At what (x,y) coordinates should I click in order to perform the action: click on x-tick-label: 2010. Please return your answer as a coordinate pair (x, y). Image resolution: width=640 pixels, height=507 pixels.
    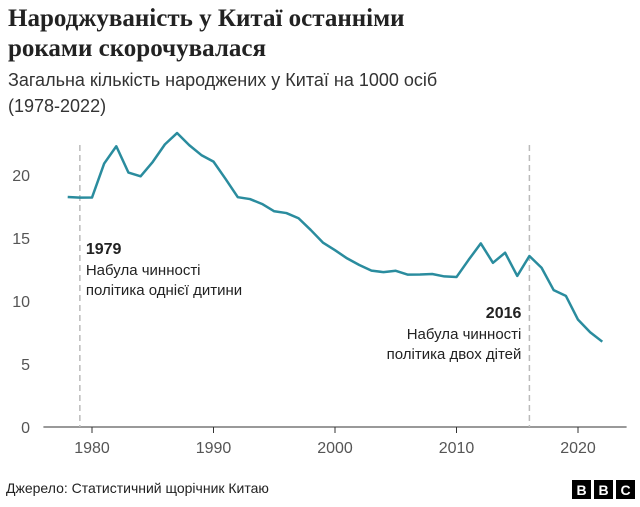
    Looking at the image, I should click on (457, 448).